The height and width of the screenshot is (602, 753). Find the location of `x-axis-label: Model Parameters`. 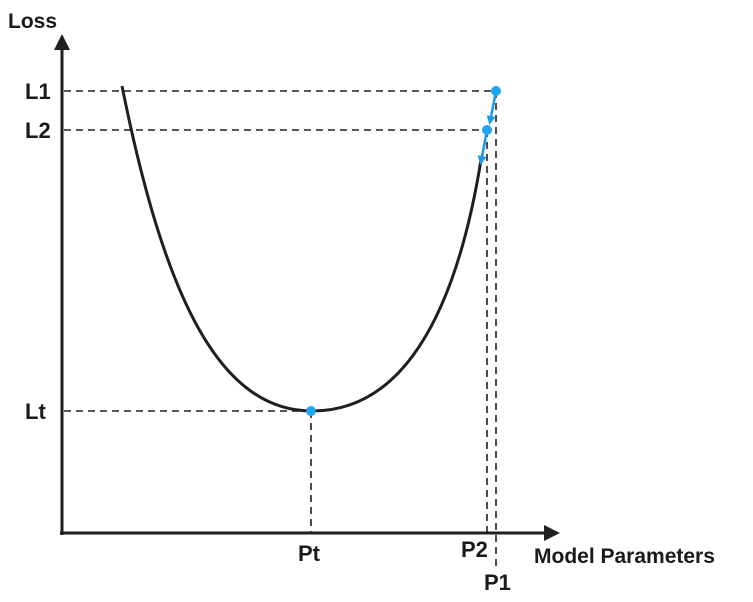

x-axis-label: Model Parameters is located at coordinates (624, 556).